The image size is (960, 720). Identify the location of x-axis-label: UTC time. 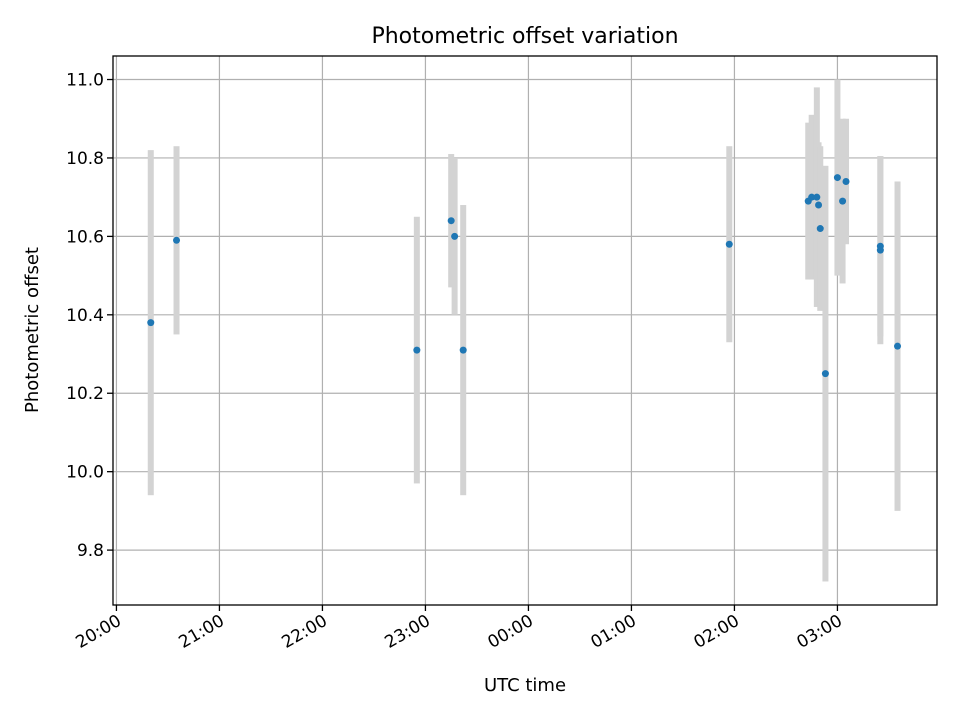
(525, 685).